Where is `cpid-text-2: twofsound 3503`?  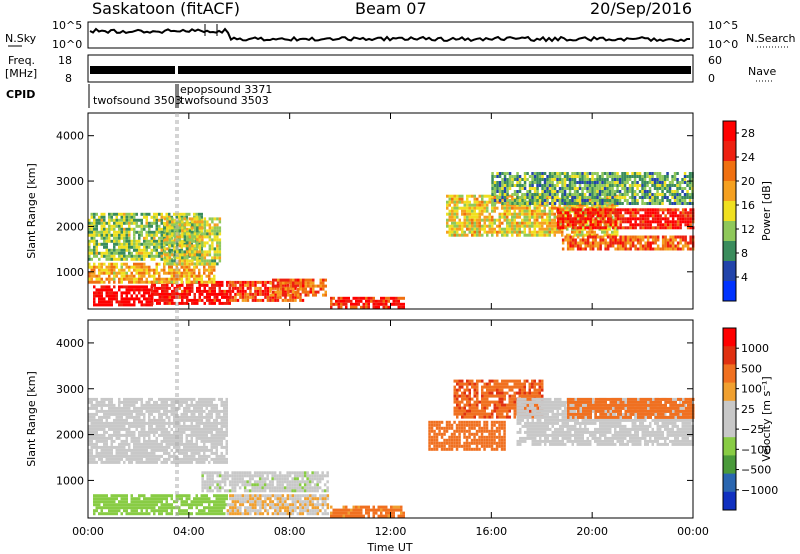 cpid-text-2: twofsound 3503 is located at coordinates (224, 100).